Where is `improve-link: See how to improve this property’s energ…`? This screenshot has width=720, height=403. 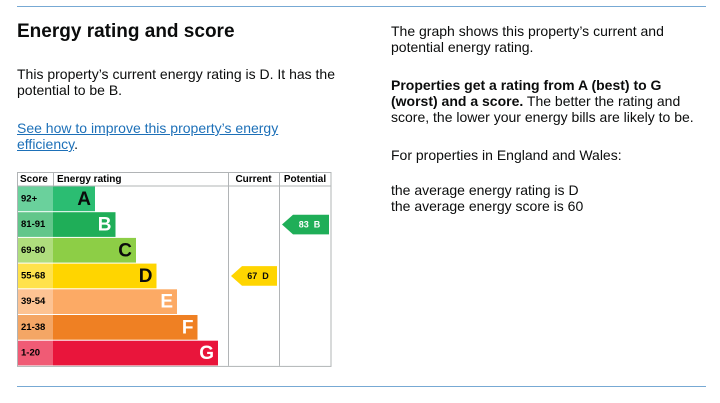
improve-link: See how to improve this property’s energ… is located at coordinates (148, 136).